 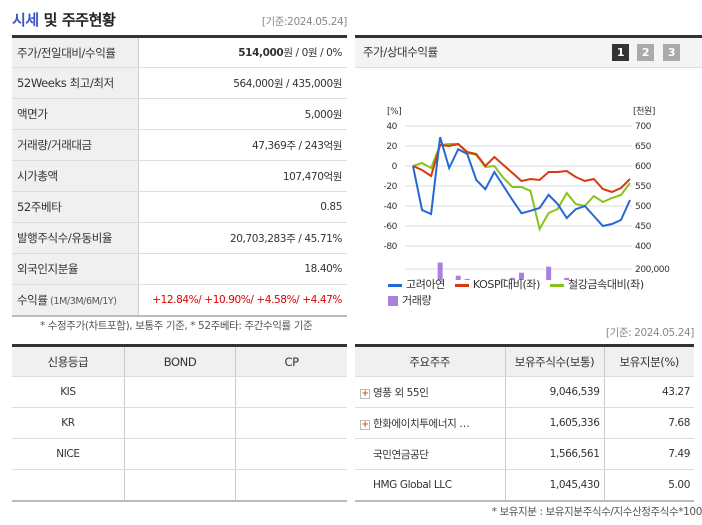 I want to click on info-value: 564,000원 / 435,000원, so click(x=242, y=83).